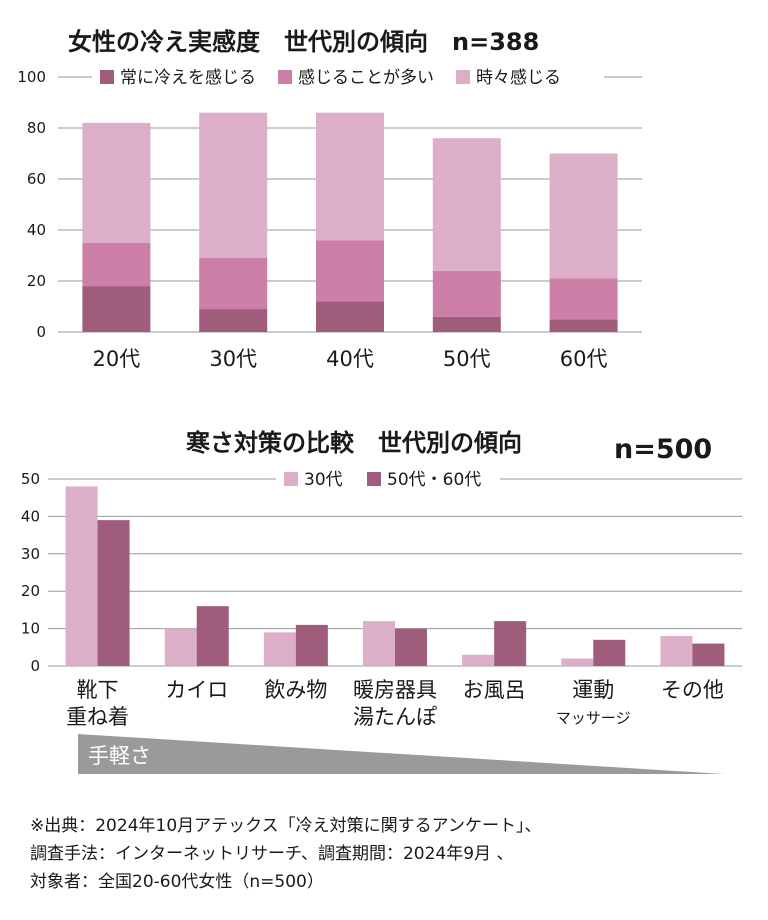  I want to click on ease-label: 手軽さ, so click(119, 756).